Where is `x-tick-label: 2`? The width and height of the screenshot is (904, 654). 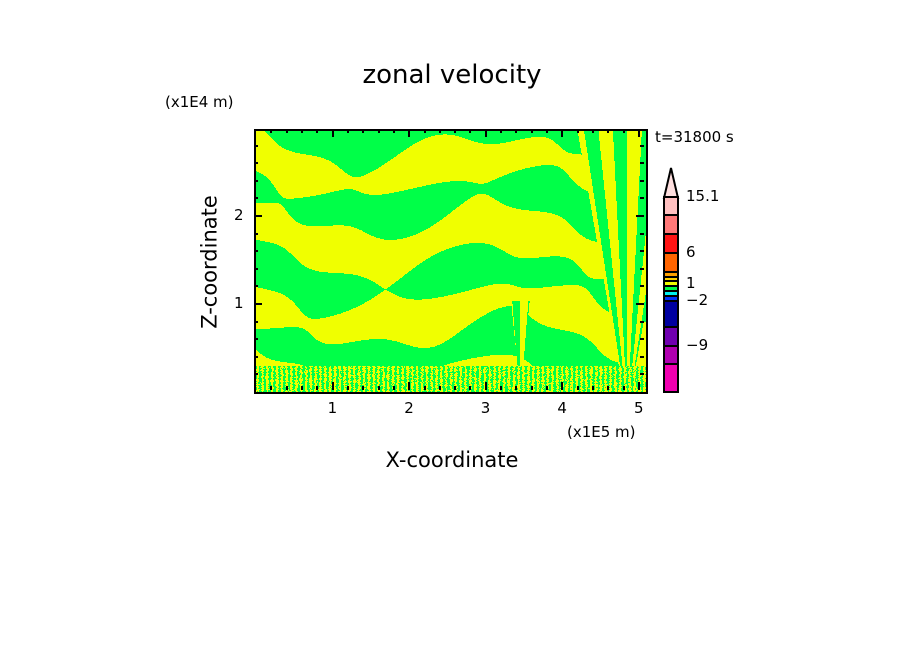 x-tick-label: 2 is located at coordinates (409, 408).